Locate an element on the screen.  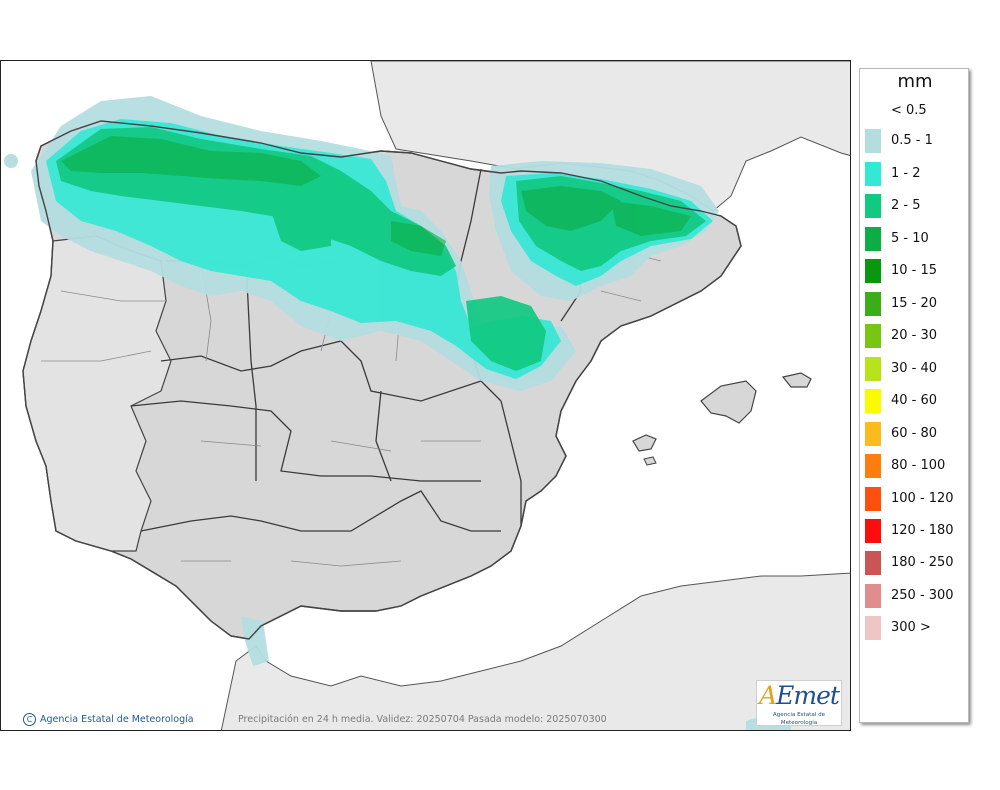
legend-label: < 0.5 is located at coordinates (909, 110).